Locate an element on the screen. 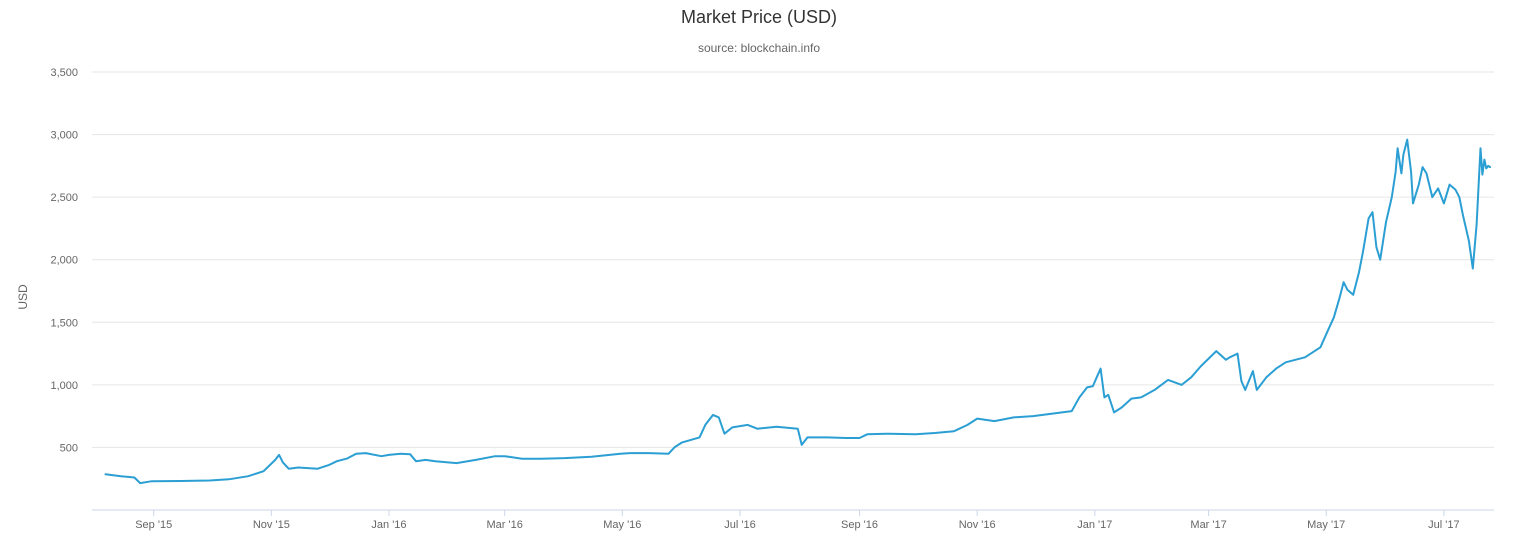 This screenshot has width=1519, height=550. y-tick-label: 3,500 is located at coordinates (64, 73).